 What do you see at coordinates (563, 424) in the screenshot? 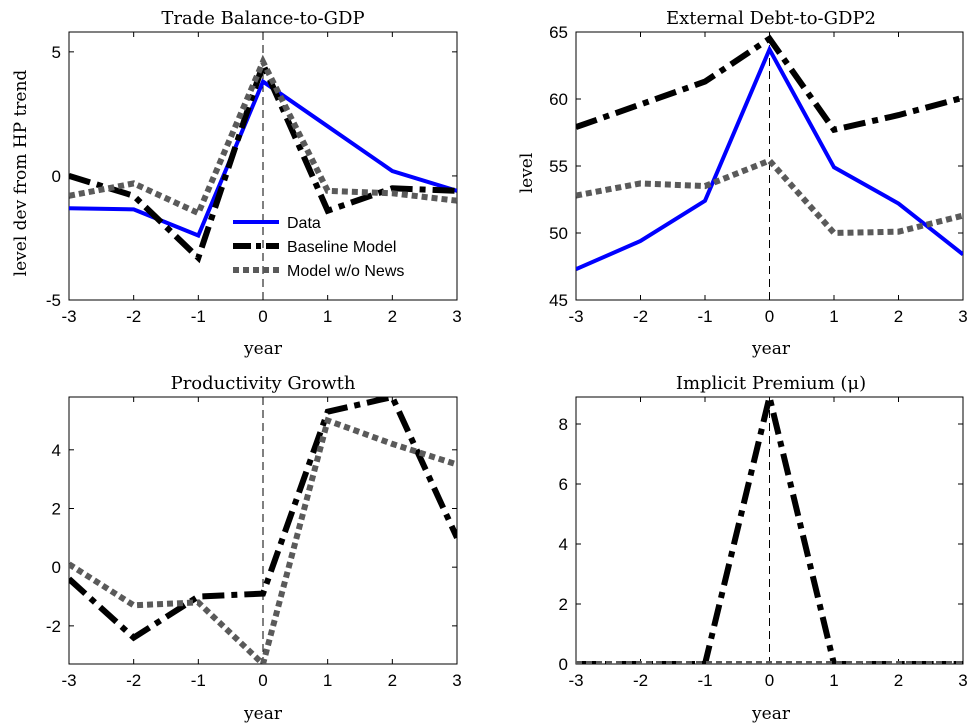
I see `y-tick-label: 8` at bounding box center [563, 424].